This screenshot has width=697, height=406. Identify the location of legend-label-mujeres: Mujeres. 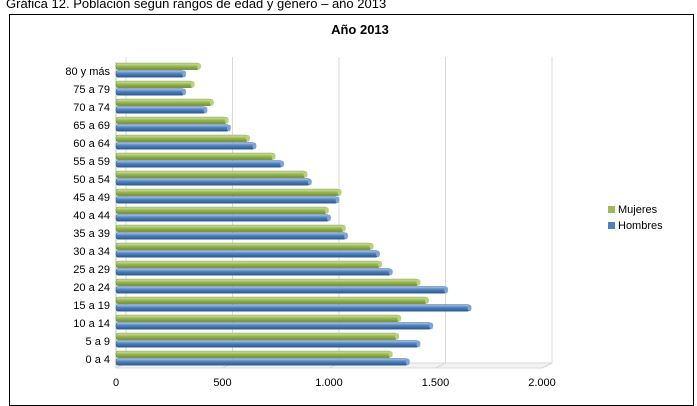
(638, 210).